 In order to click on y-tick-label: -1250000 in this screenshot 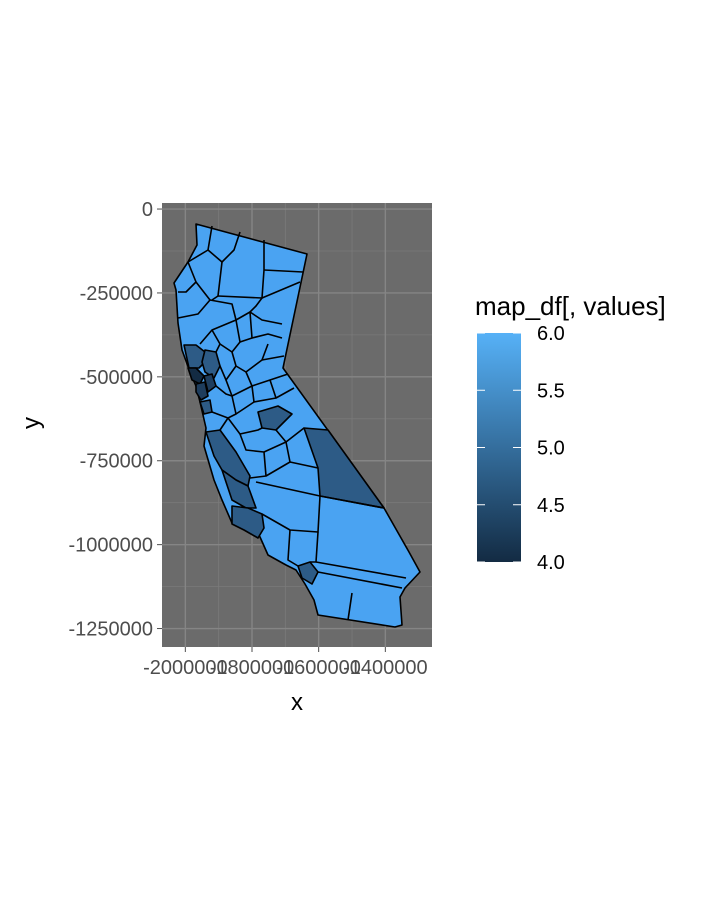, I will do `click(110, 630)`.